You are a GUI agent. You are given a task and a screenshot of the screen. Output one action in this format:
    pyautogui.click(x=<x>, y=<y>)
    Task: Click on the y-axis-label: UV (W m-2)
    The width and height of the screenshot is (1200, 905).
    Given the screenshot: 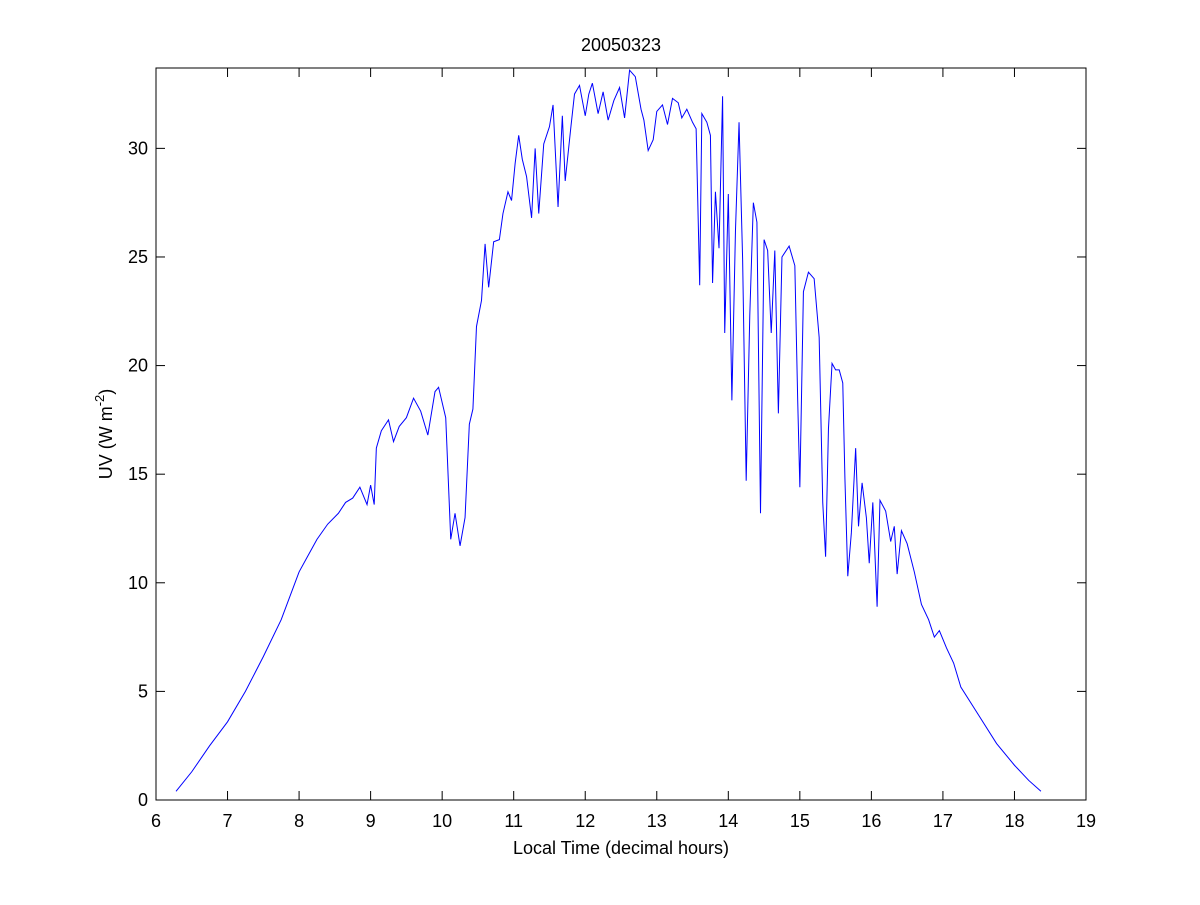 What is the action you would take?
    pyautogui.click(x=104, y=434)
    